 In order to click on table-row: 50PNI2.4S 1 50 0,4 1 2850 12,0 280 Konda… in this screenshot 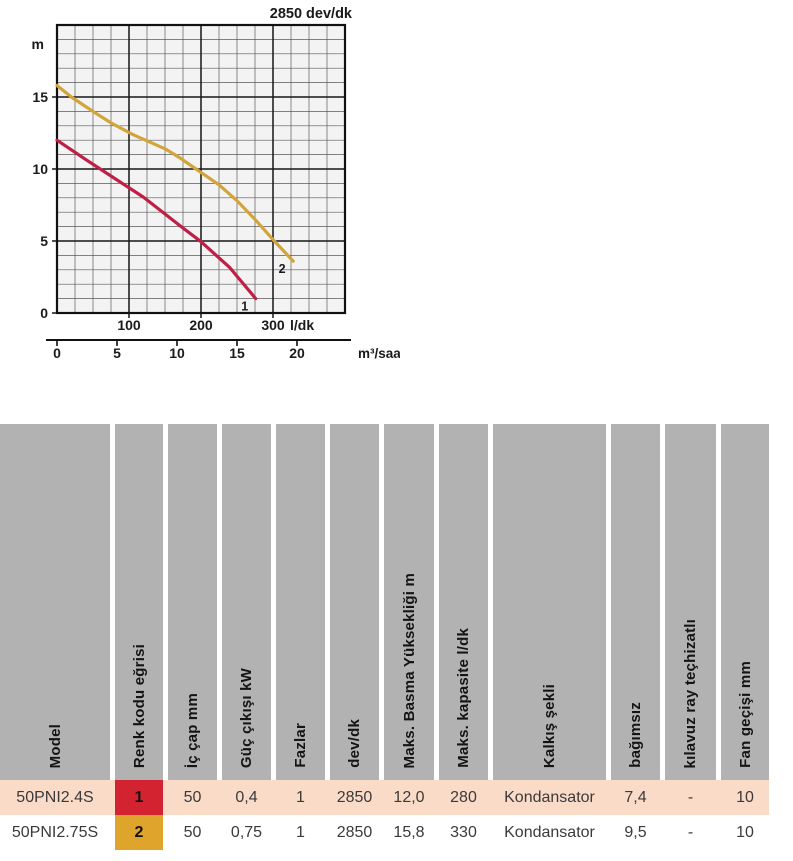, I will do `click(384, 797)`.